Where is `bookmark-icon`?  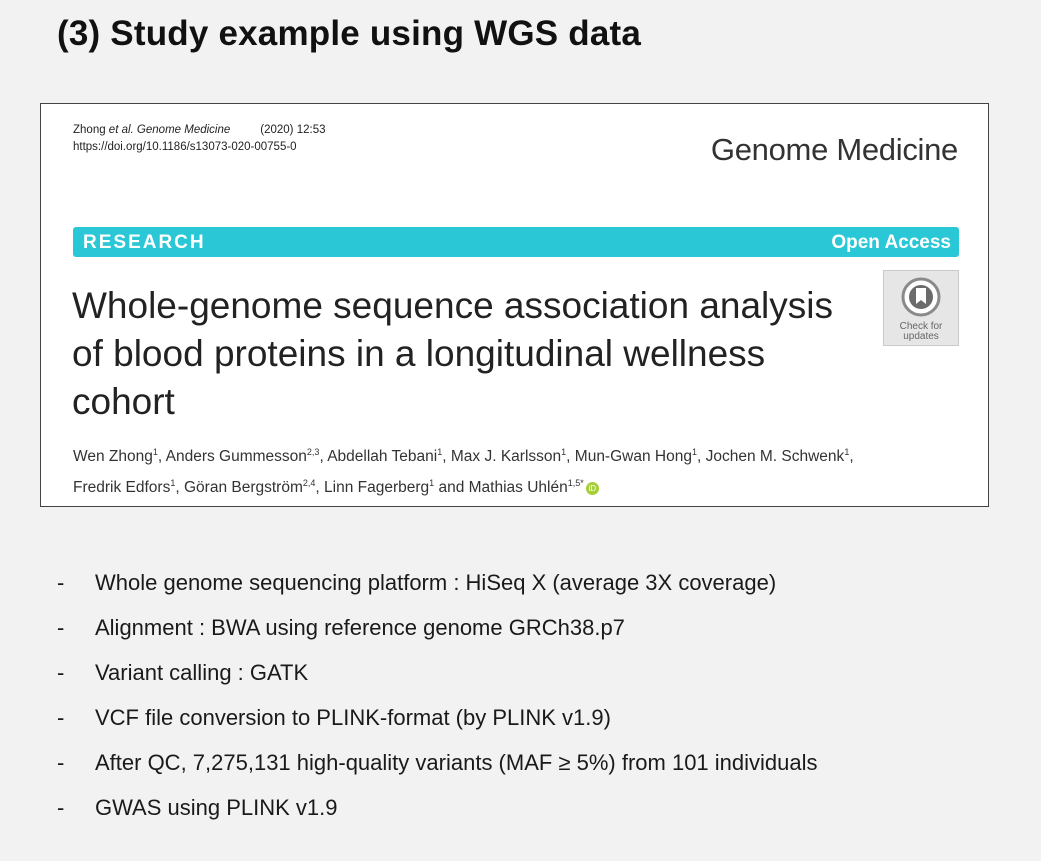 bookmark-icon is located at coordinates (921, 297).